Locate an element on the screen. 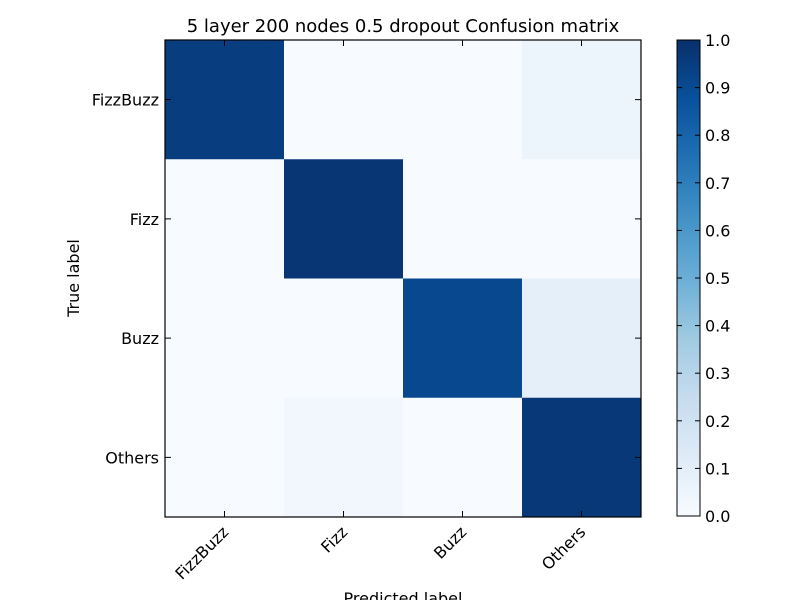 Image resolution: width=800 pixels, height=600 pixels. colorbar-tick-label: 0.6 is located at coordinates (717, 230).